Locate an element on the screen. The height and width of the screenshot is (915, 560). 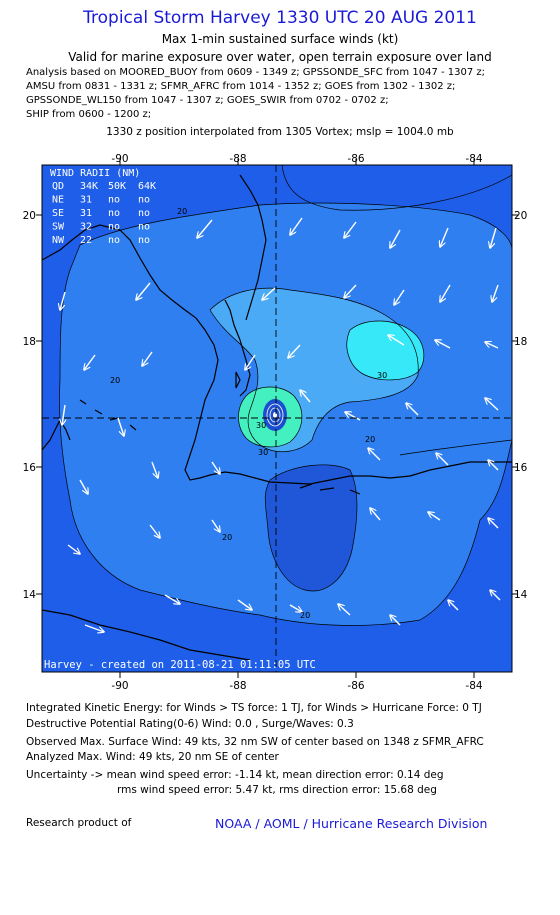
wind-radii-column-header: 50K is located at coordinates (117, 186).